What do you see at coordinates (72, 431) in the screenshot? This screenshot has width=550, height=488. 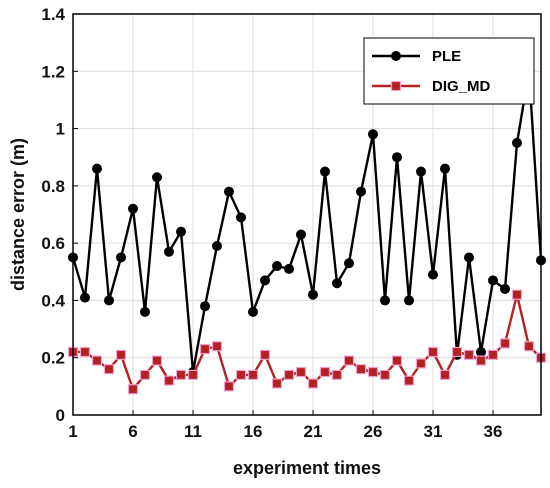 I see `x-tick-label: 1` at bounding box center [72, 431].